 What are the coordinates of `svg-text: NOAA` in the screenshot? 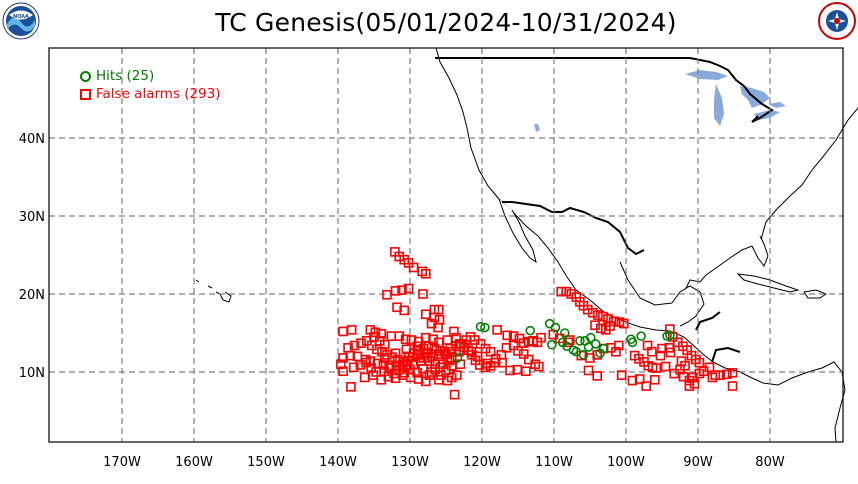 It's located at (21, 17).